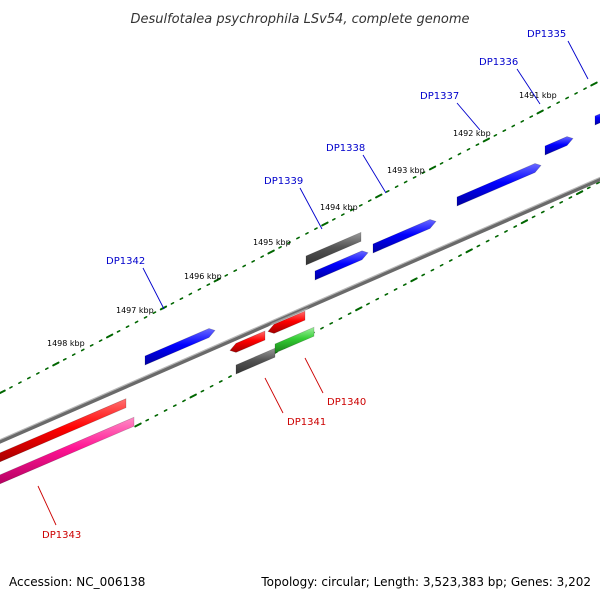 The image size is (600, 600). What do you see at coordinates (249, 339) in the screenshot?
I see `gene-bar-dp1340` at bounding box center [249, 339].